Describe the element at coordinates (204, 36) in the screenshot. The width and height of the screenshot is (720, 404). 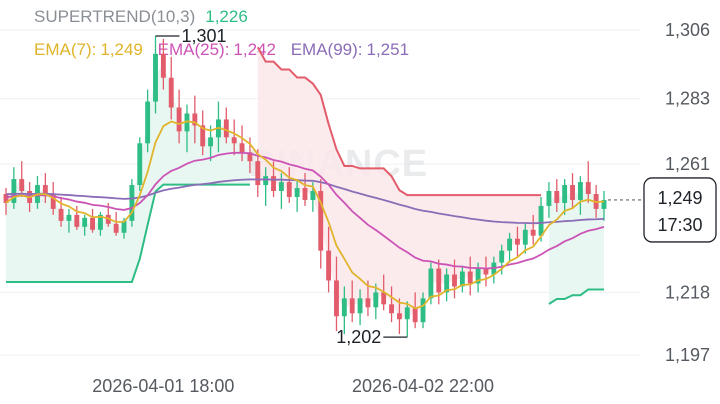
I see `high-price-label: 1,301` at that location.